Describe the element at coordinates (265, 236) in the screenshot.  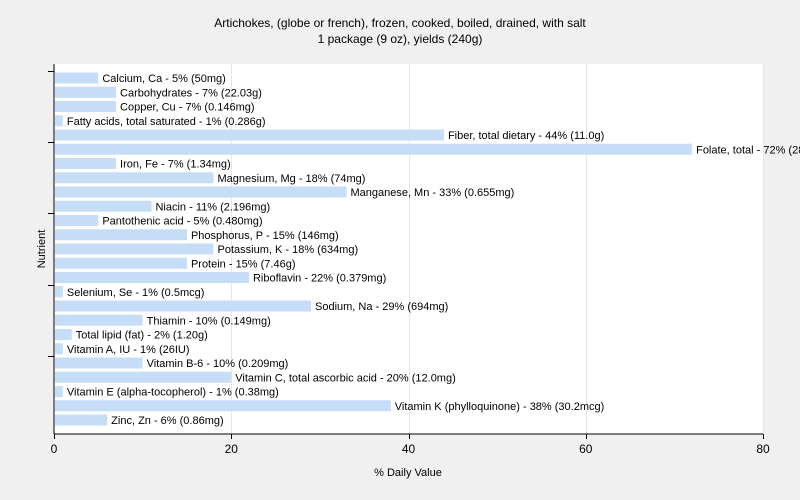
I see `bar-label: Phosphorus, P - 15% (146mg)` at that location.